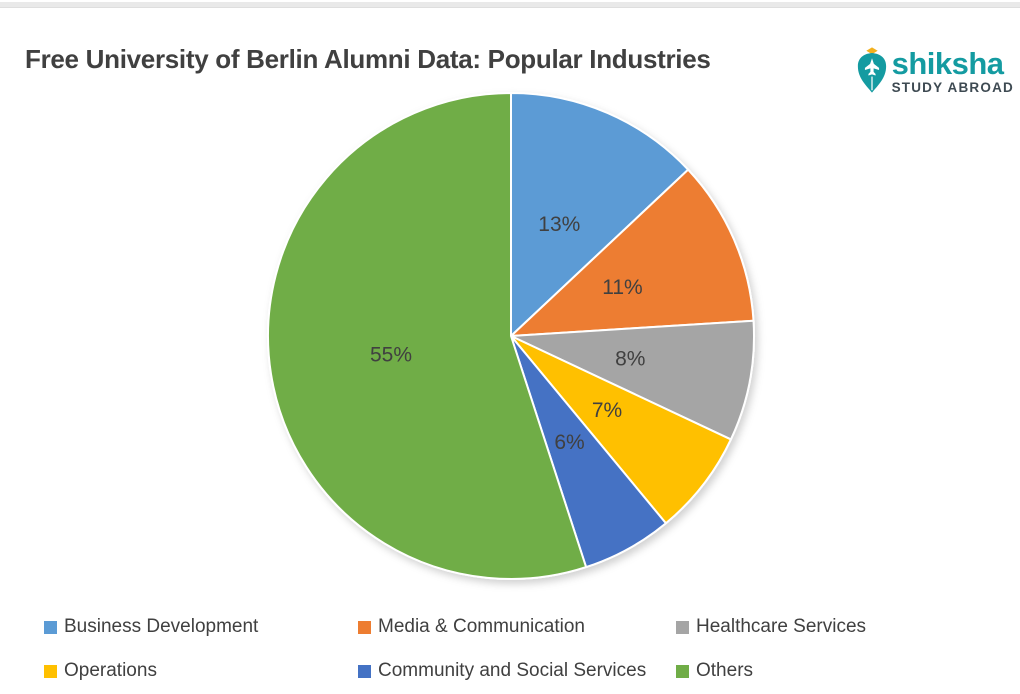 The image size is (1020, 694). I want to click on pie-value-label-others: 55%, so click(391, 355).